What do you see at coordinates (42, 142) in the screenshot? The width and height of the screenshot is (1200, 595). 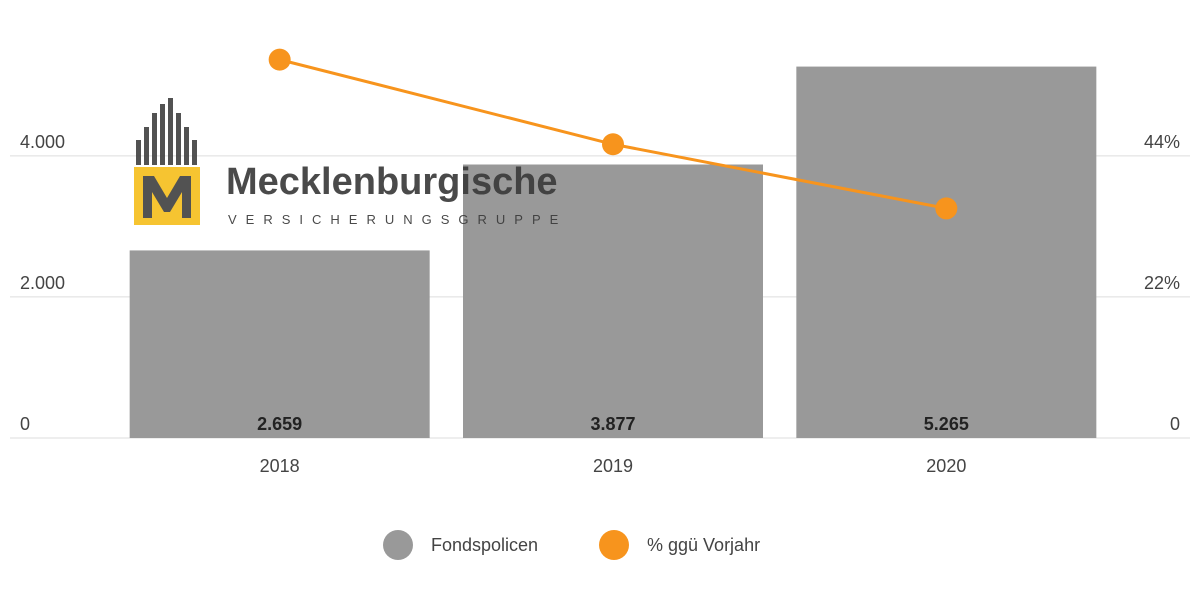 I see `y-tick-label: 4.000` at bounding box center [42, 142].